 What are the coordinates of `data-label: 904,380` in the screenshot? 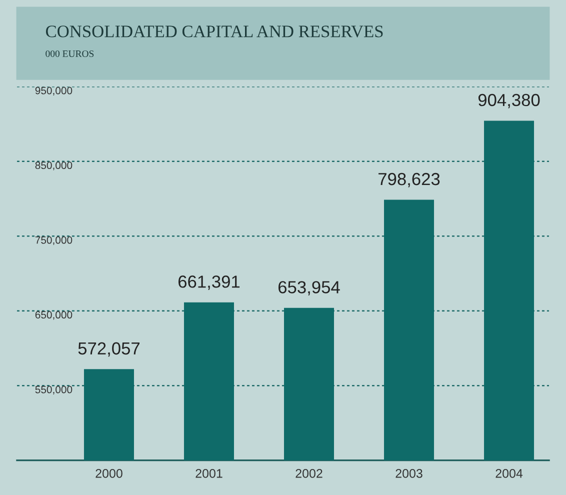 It's located at (509, 101).